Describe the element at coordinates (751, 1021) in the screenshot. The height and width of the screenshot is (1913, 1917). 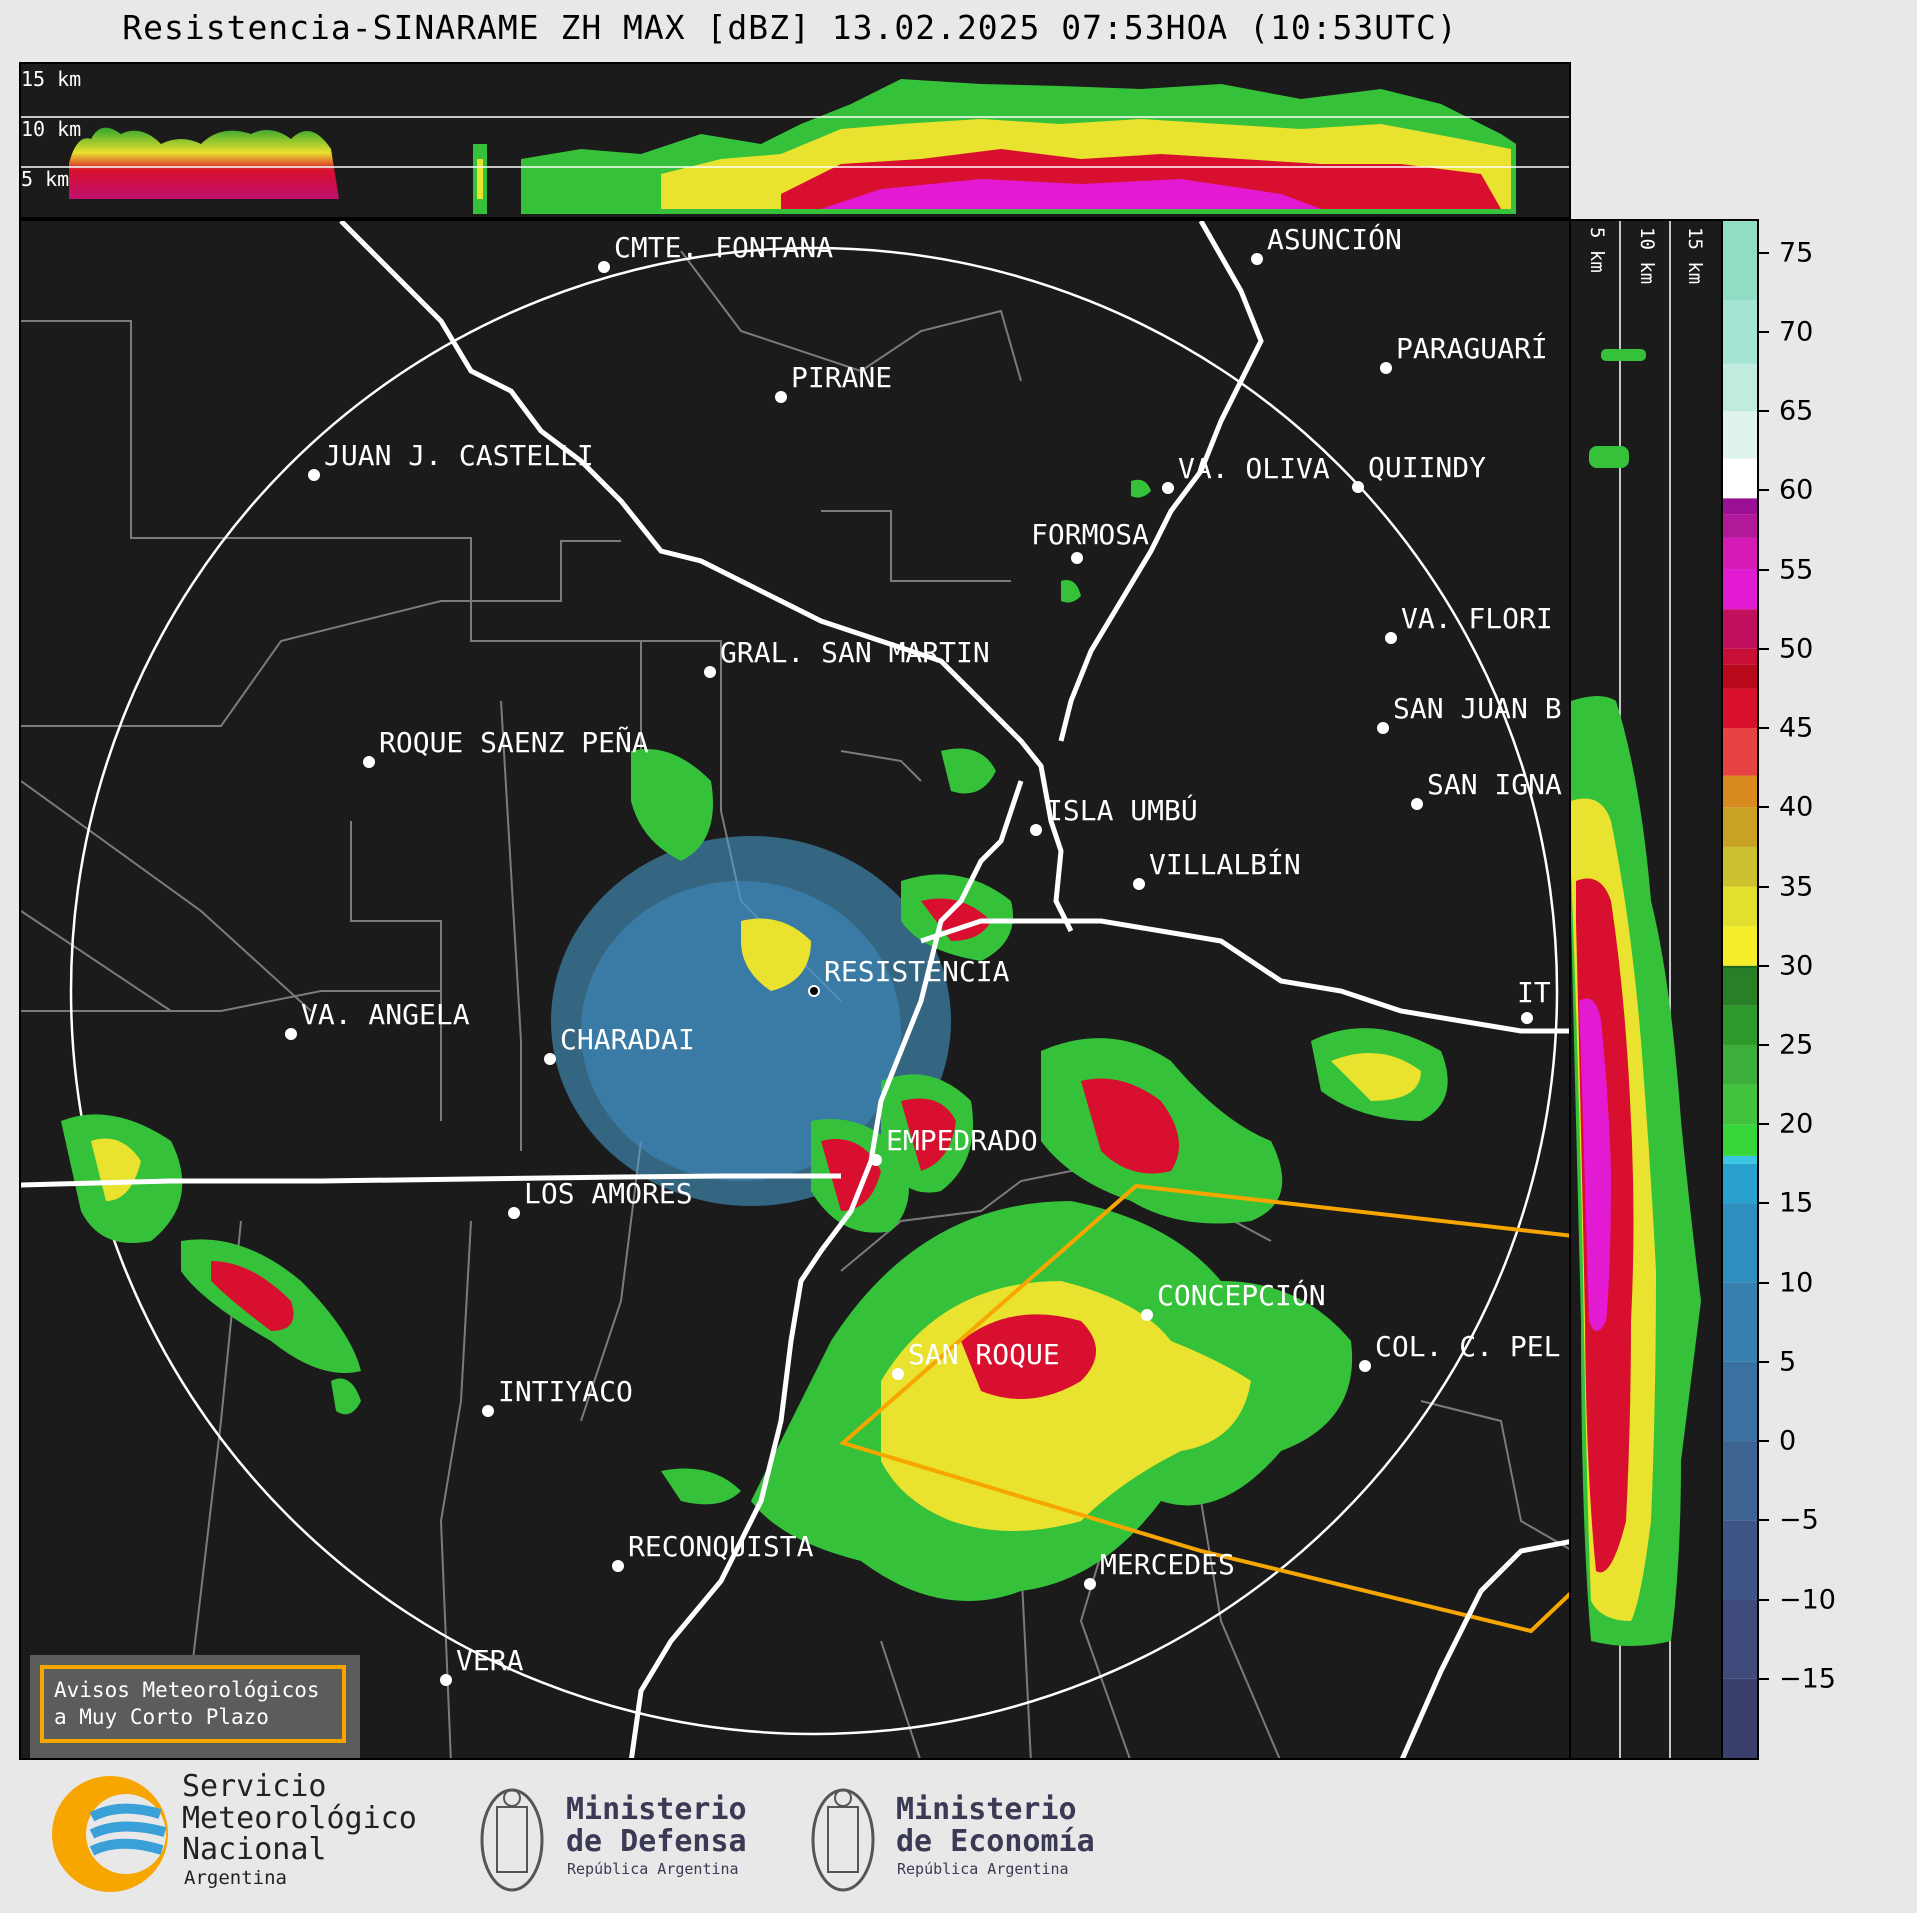
I see `clear-air-echo` at that location.